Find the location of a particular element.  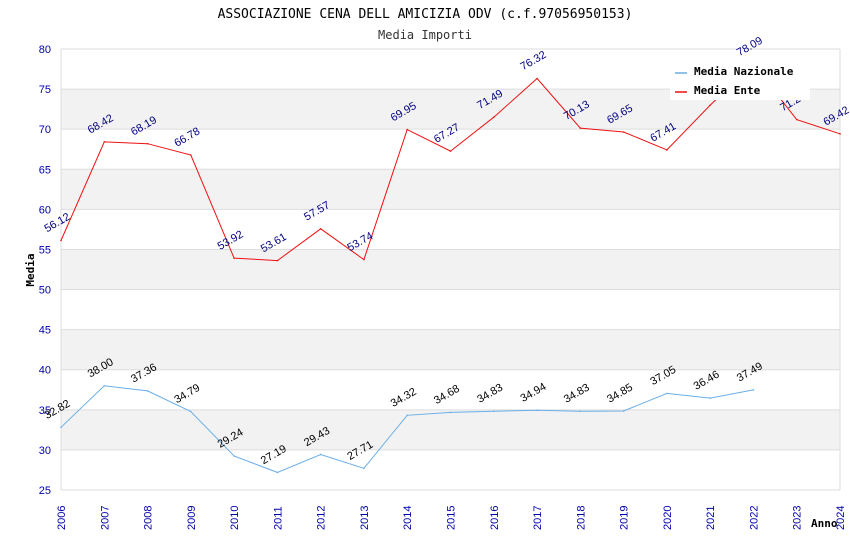

legend: Media Nazionale Media Ente is located at coordinates (740, 80).